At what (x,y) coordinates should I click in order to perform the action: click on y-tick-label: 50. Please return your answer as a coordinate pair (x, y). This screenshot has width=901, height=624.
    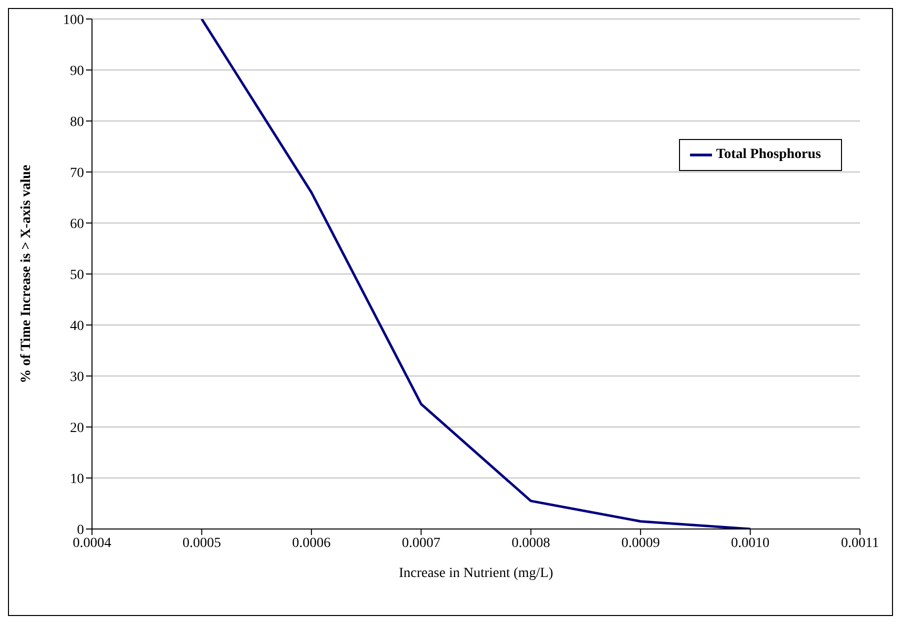
    Looking at the image, I should click on (77, 275).